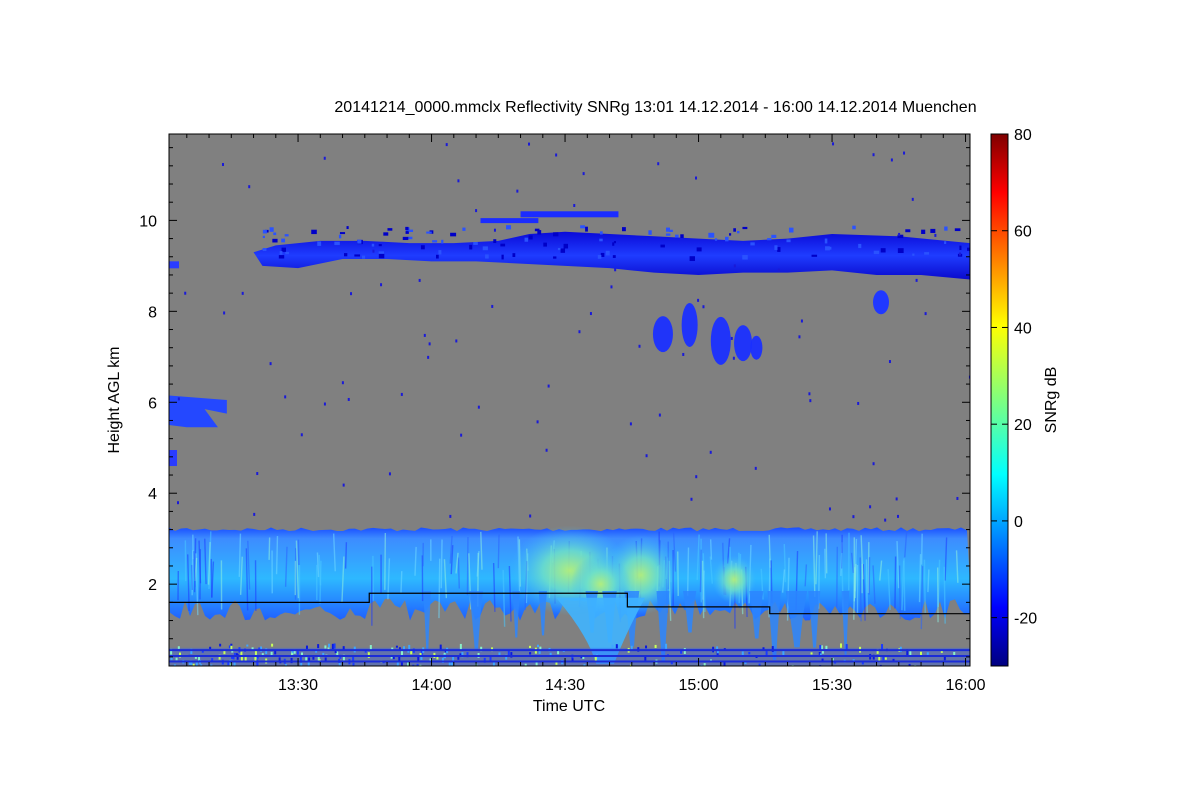 This screenshot has height=800, width=1200. Describe the element at coordinates (152, 585) in the screenshot. I see `y-tick-label: 2` at that location.